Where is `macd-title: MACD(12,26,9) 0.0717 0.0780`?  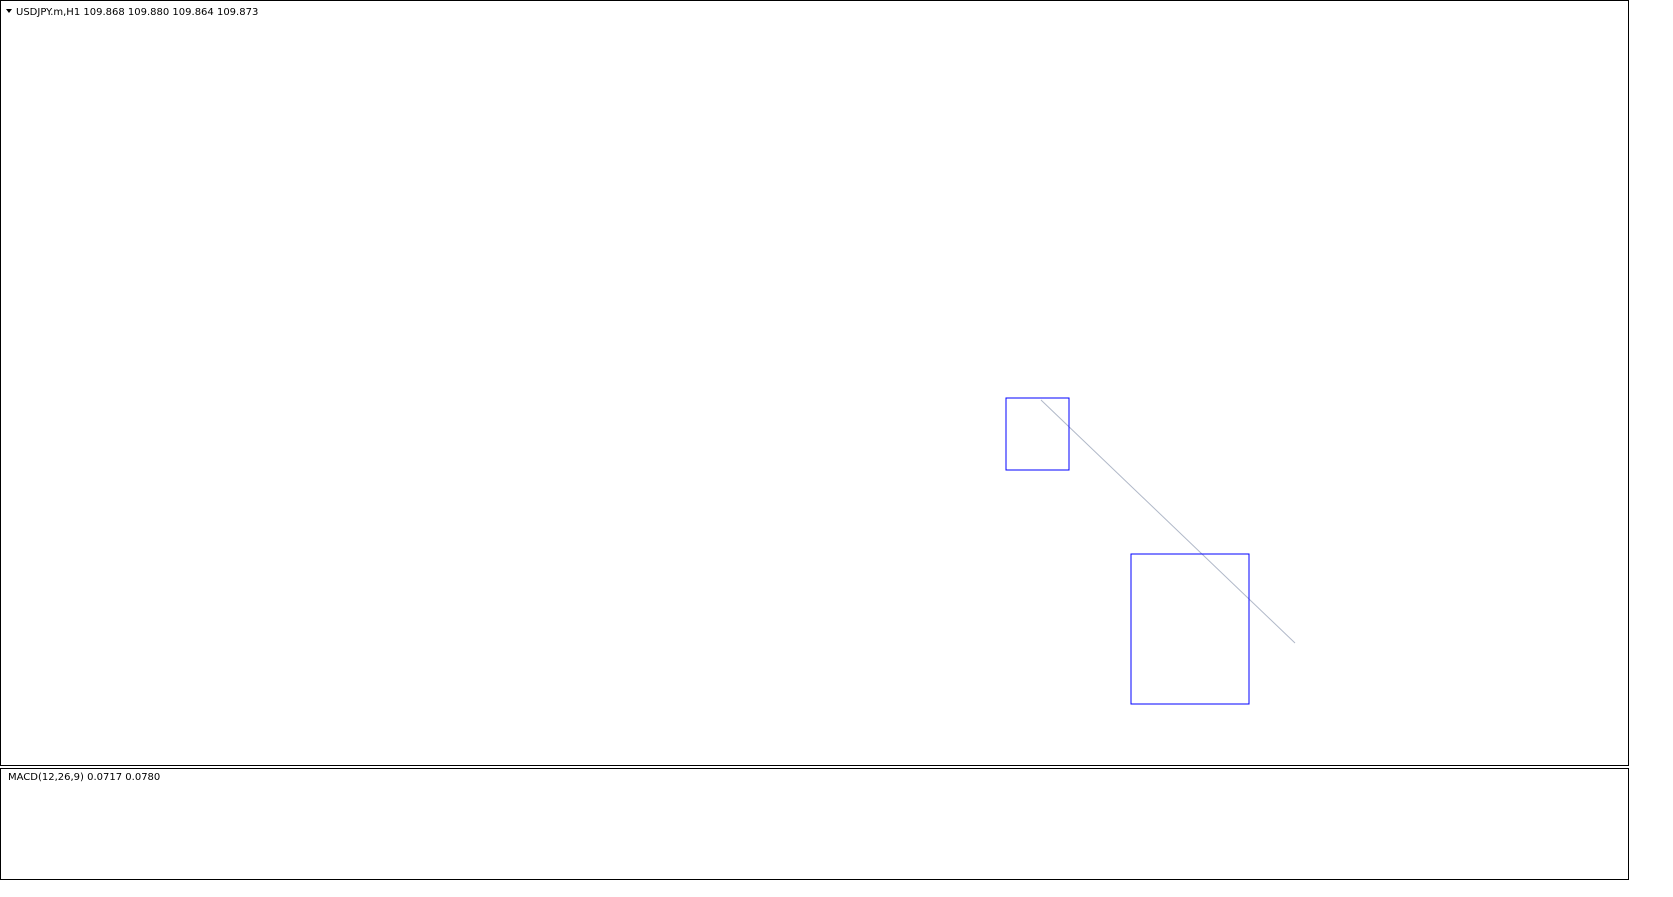 macd-title: MACD(12,26,9) 0.0717 0.0780 is located at coordinates (84, 777).